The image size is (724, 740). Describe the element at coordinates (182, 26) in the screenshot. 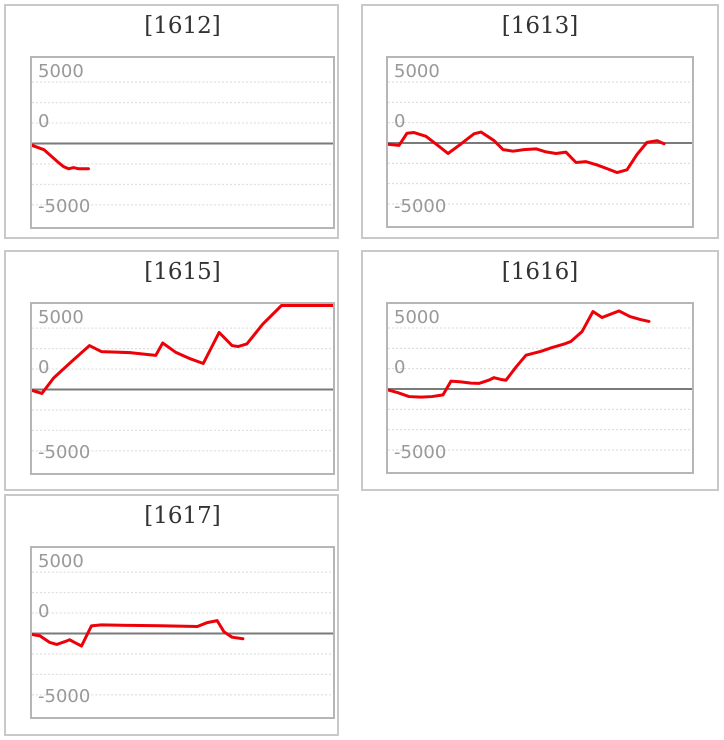

I see `machine-id-title: [1612]` at that location.